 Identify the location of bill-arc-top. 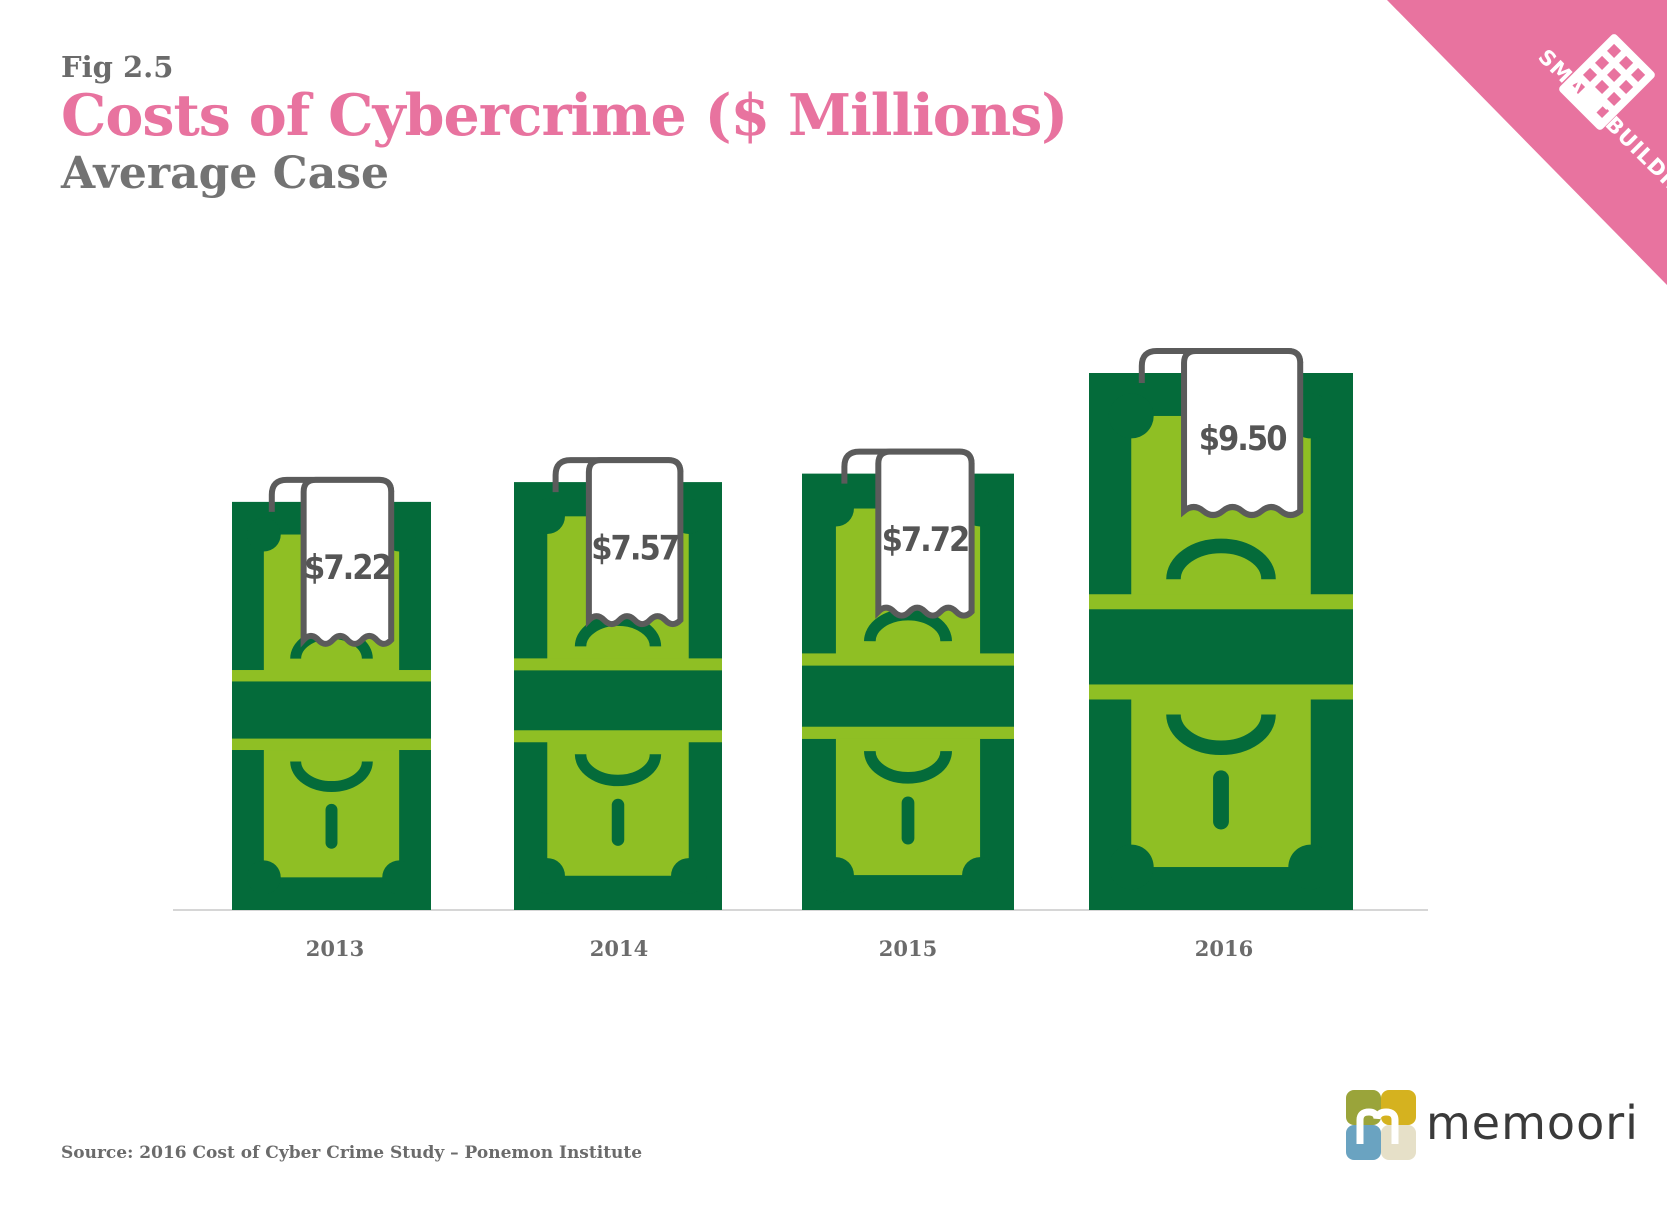
(1221, 559).